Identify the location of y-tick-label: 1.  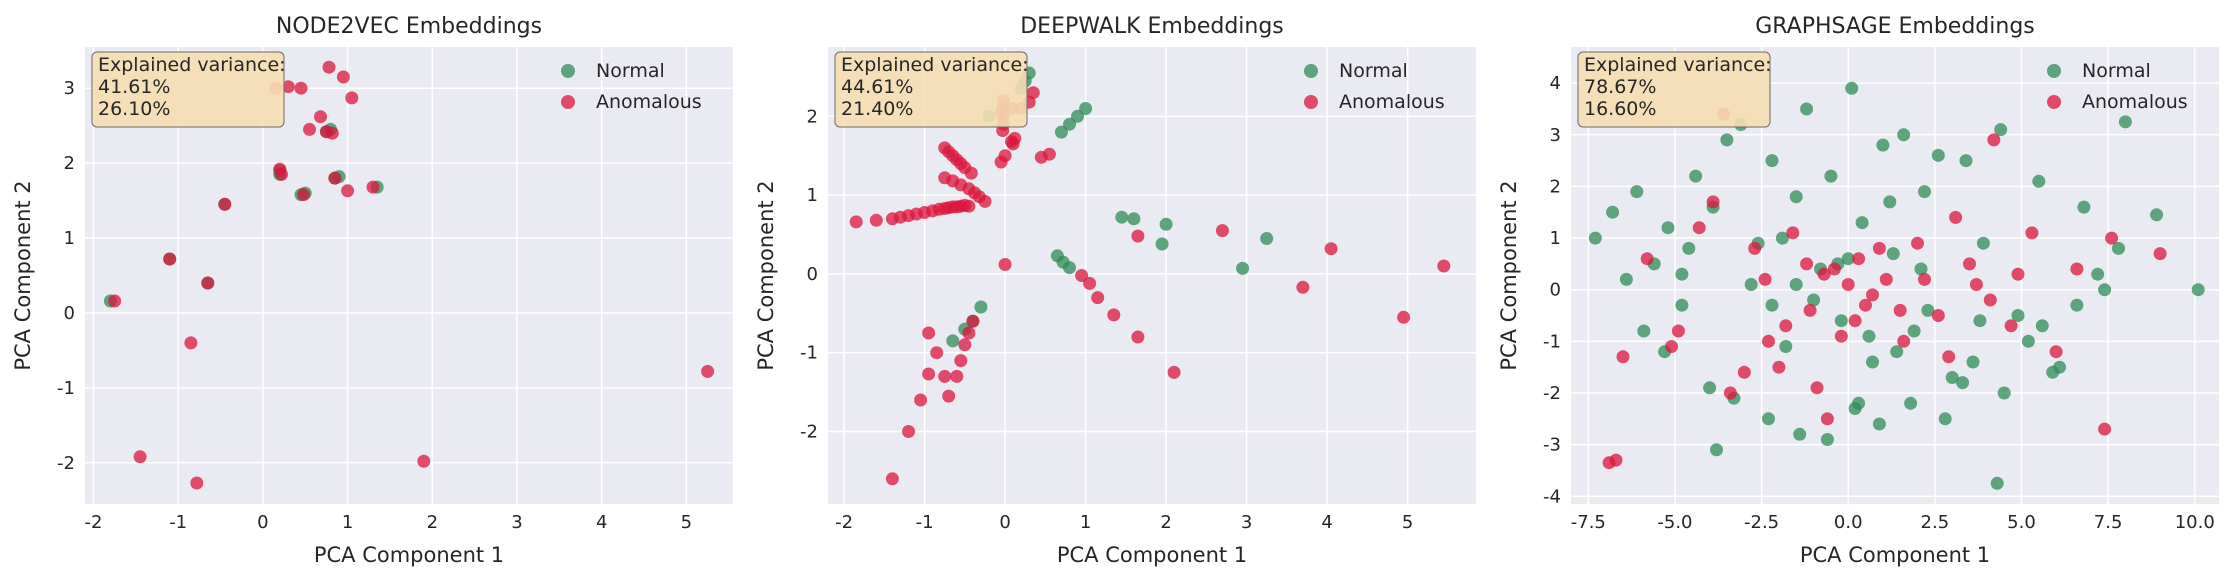
(69, 238).